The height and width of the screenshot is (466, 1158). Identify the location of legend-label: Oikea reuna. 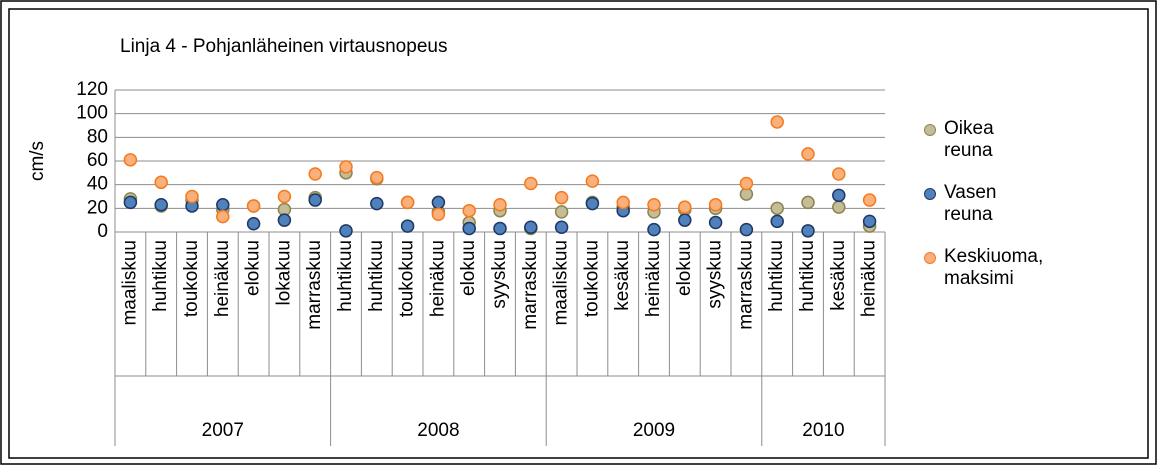
(969, 139).